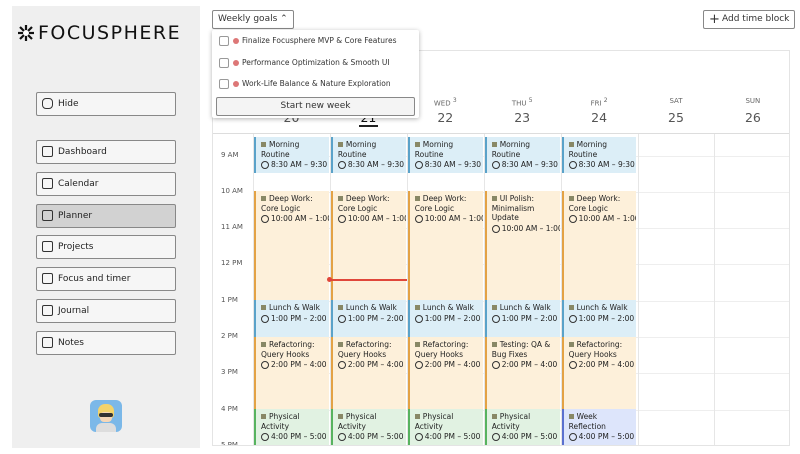 Image resolution: width=800 pixels, height=454 pixels. Describe the element at coordinates (676, 101) in the screenshot. I see `day-name: SAT` at that location.